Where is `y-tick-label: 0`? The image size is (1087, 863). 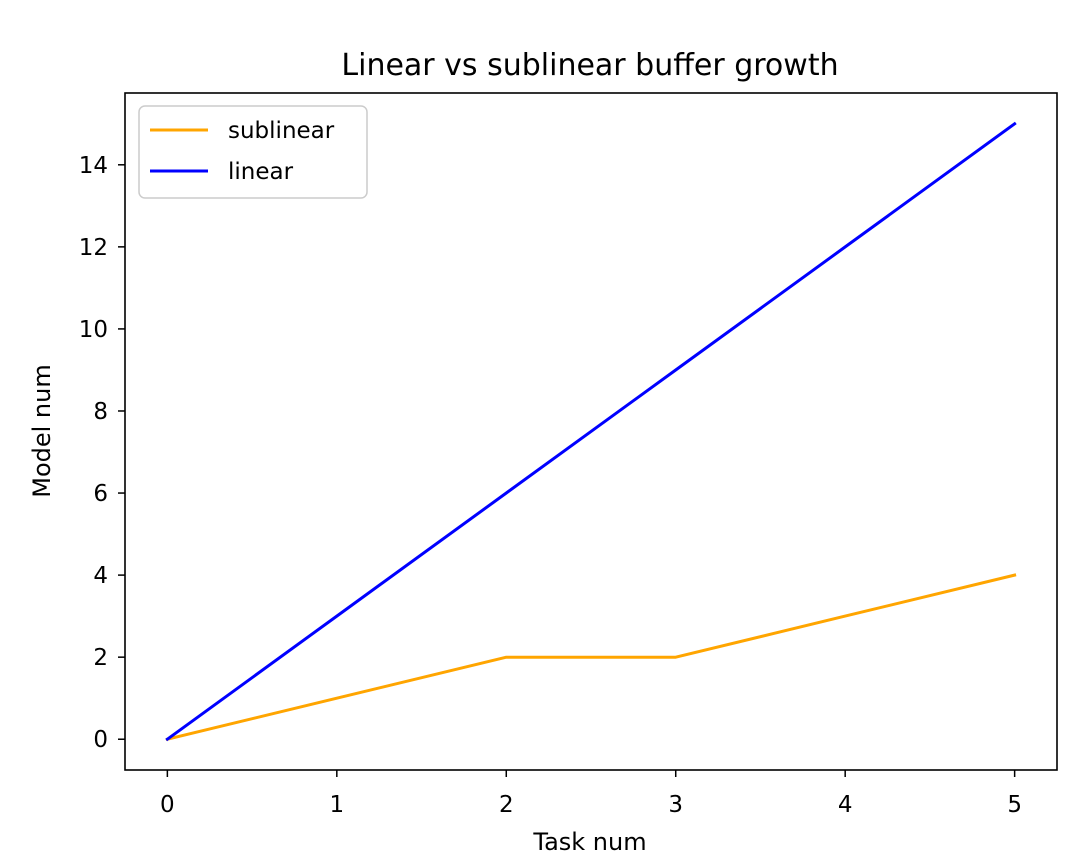
y-tick-label: 0 is located at coordinates (100, 740).